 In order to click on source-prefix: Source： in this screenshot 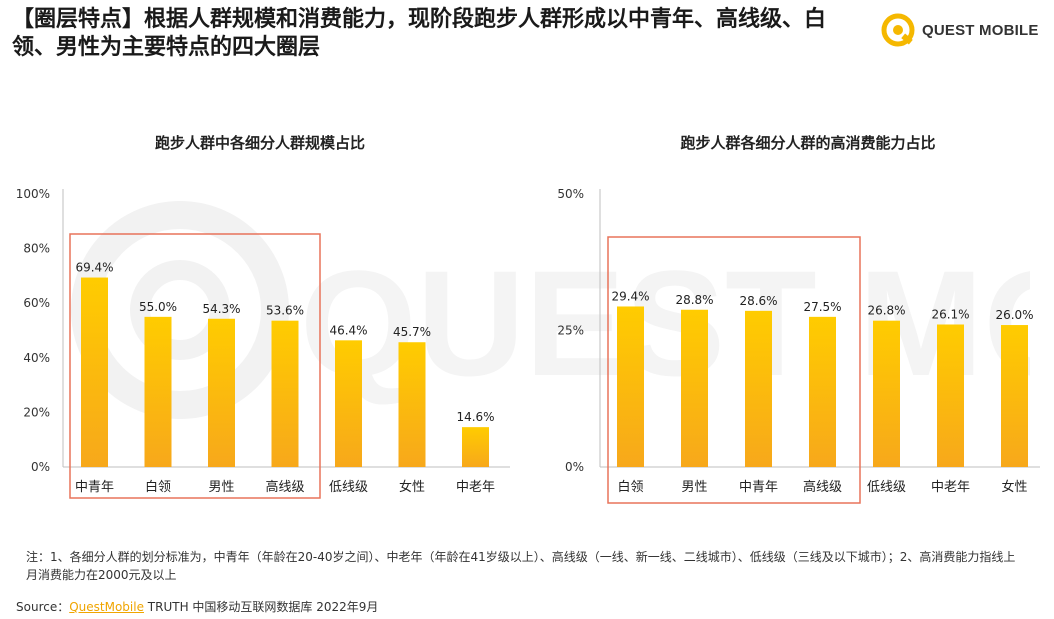, I will do `click(43, 607)`.